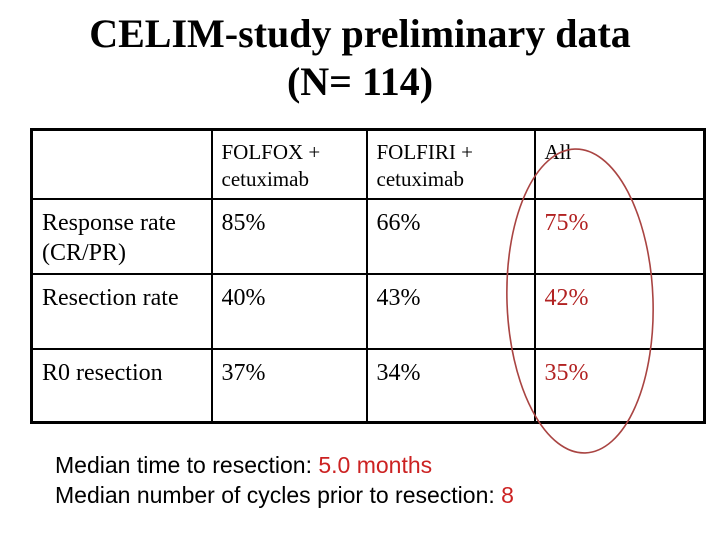  I want to click on cell-response-folfiri: 66%, so click(450, 236).